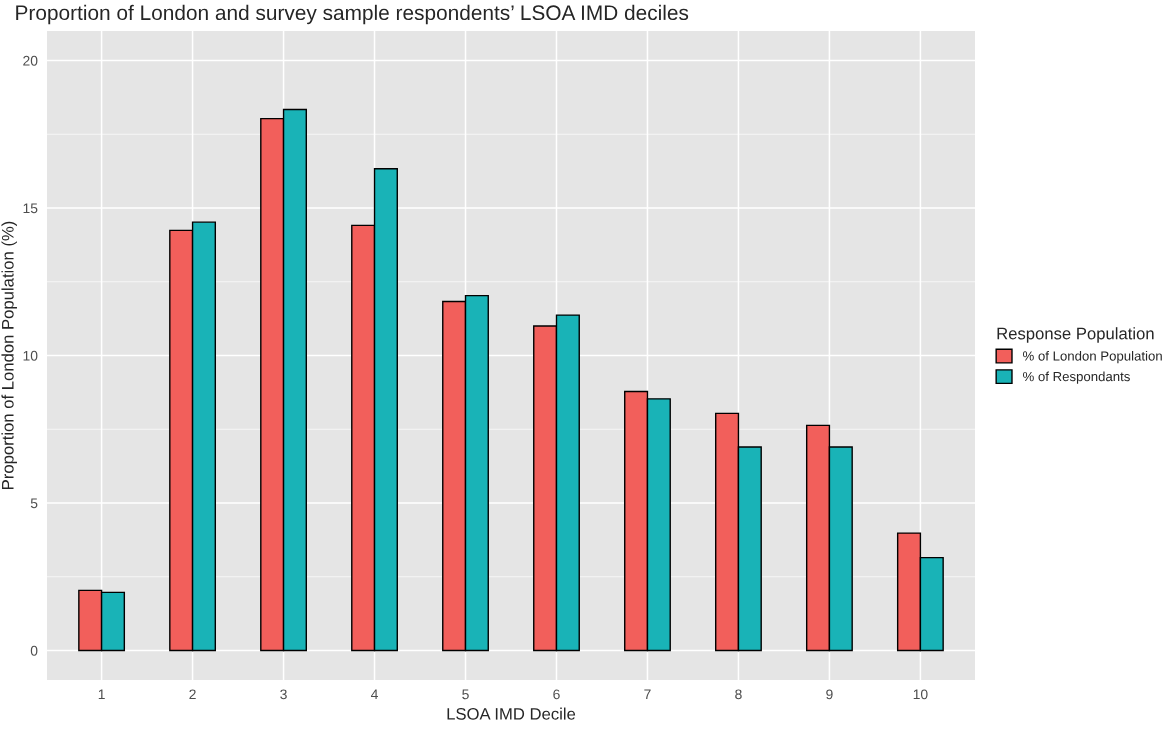 Image resolution: width=1164 pixels, height=729 pixels. I want to click on x-tick-label: 10, so click(920, 694).